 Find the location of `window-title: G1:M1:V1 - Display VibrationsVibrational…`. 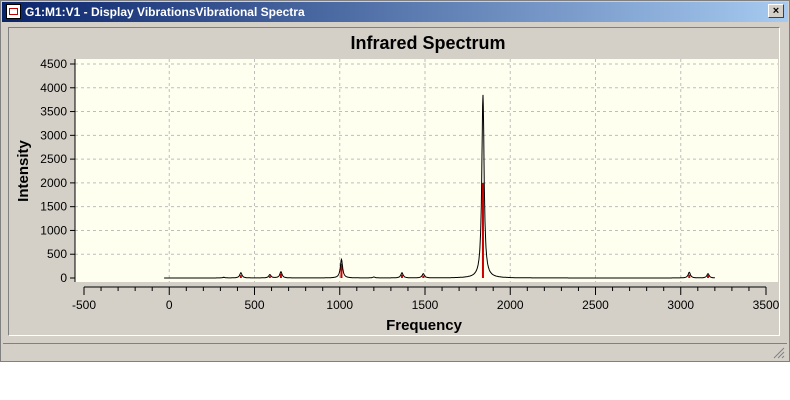

window-title: G1:M1:V1 - Display VibrationsVibrational… is located at coordinates (165, 12).